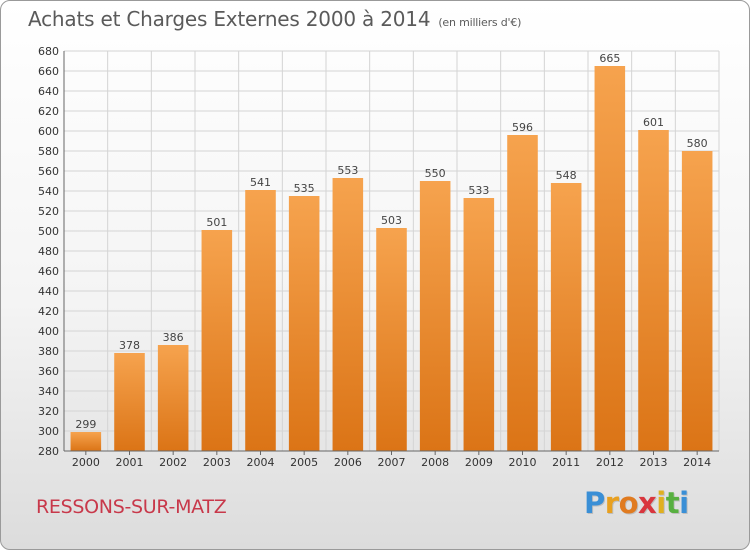  Describe the element at coordinates (217, 462) in the screenshot. I see `x-tick-label: 2003` at that location.